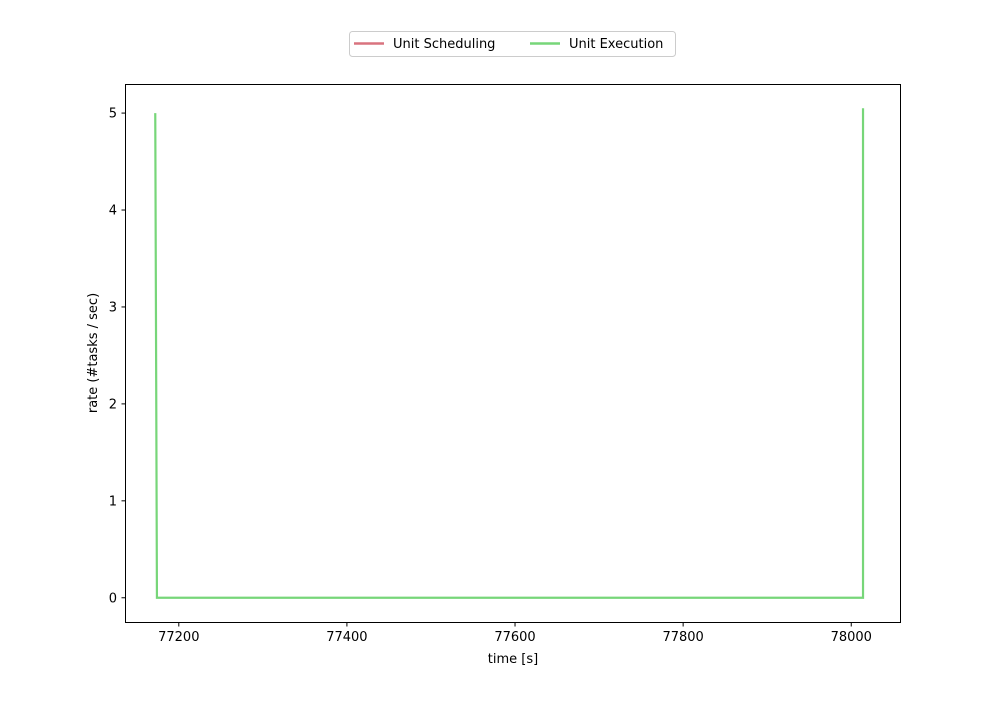 The height and width of the screenshot is (704, 1000). What do you see at coordinates (346, 637) in the screenshot?
I see `x-tick-label: 77400` at bounding box center [346, 637].